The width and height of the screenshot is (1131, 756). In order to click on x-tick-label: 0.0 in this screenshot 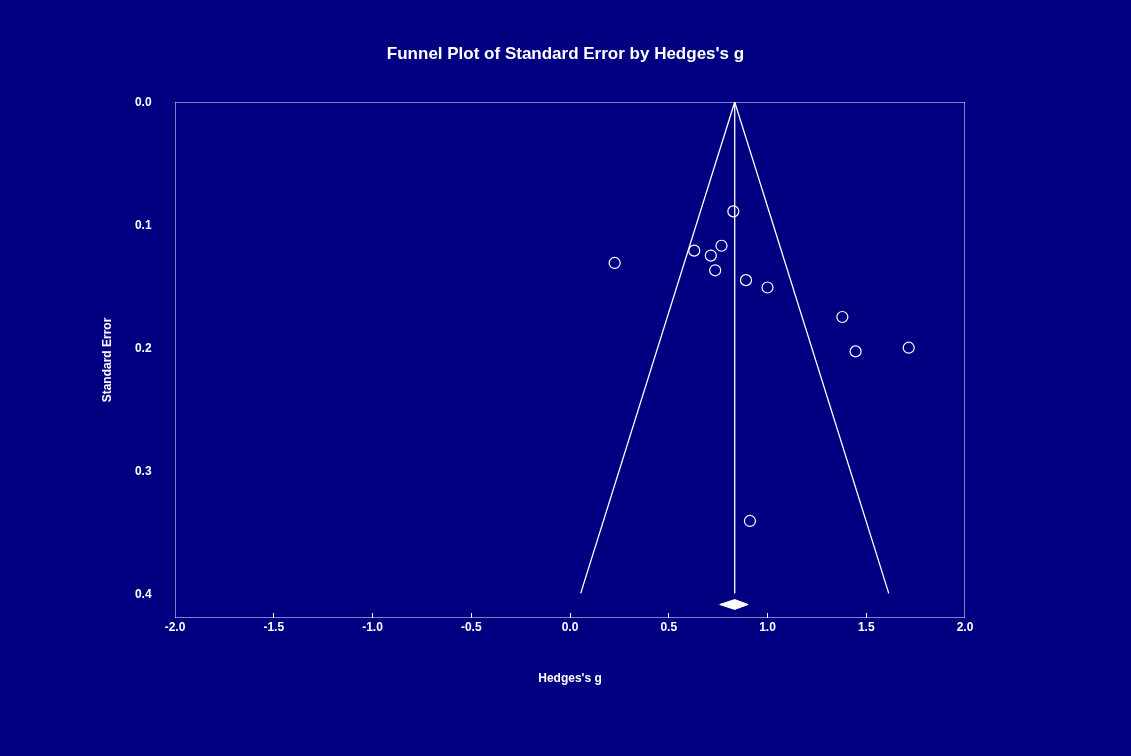, I will do `click(570, 627)`.